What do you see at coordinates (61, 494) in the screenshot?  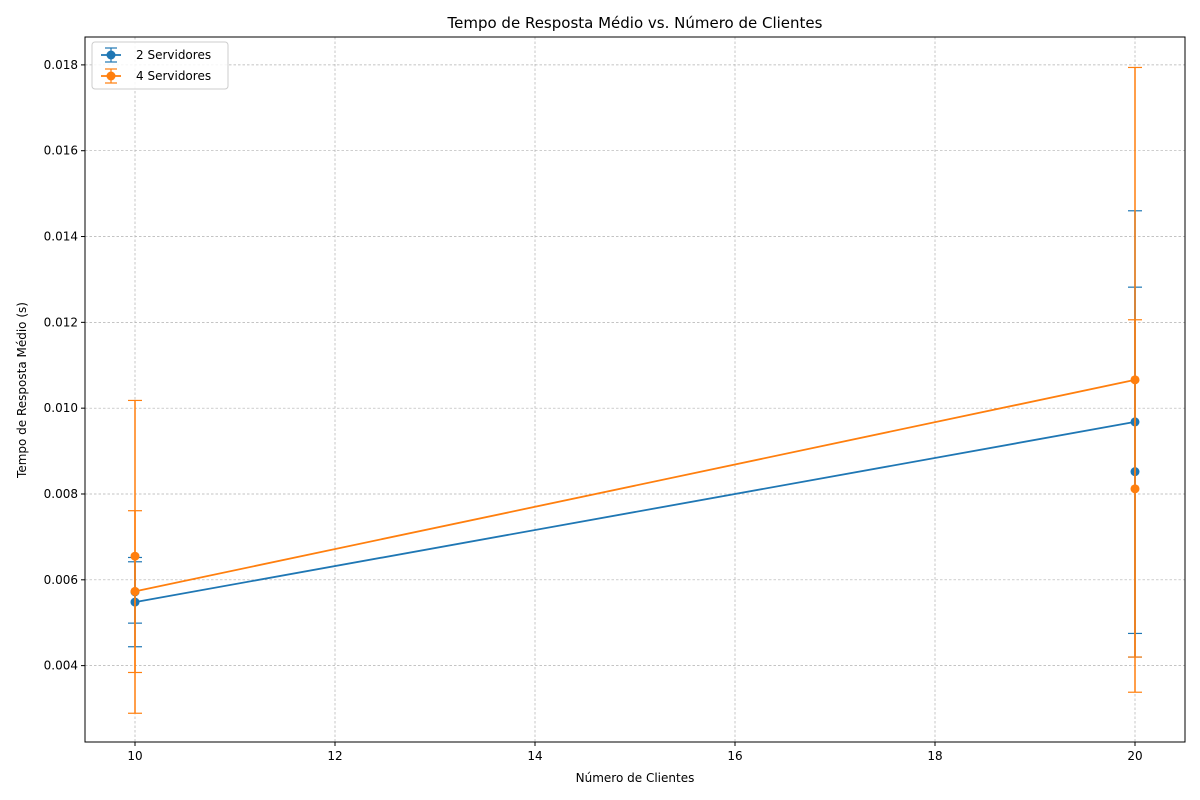 I see `y-tick-label: 0.008` at bounding box center [61, 494].